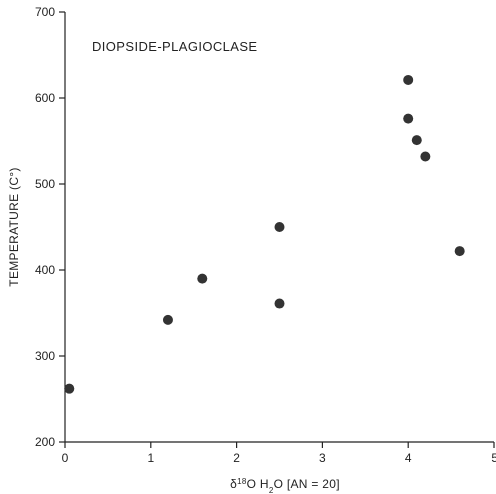 The height and width of the screenshot is (494, 496). What do you see at coordinates (258, 484) in the screenshot?
I see `x-axis-title-main: O H` at bounding box center [258, 484].